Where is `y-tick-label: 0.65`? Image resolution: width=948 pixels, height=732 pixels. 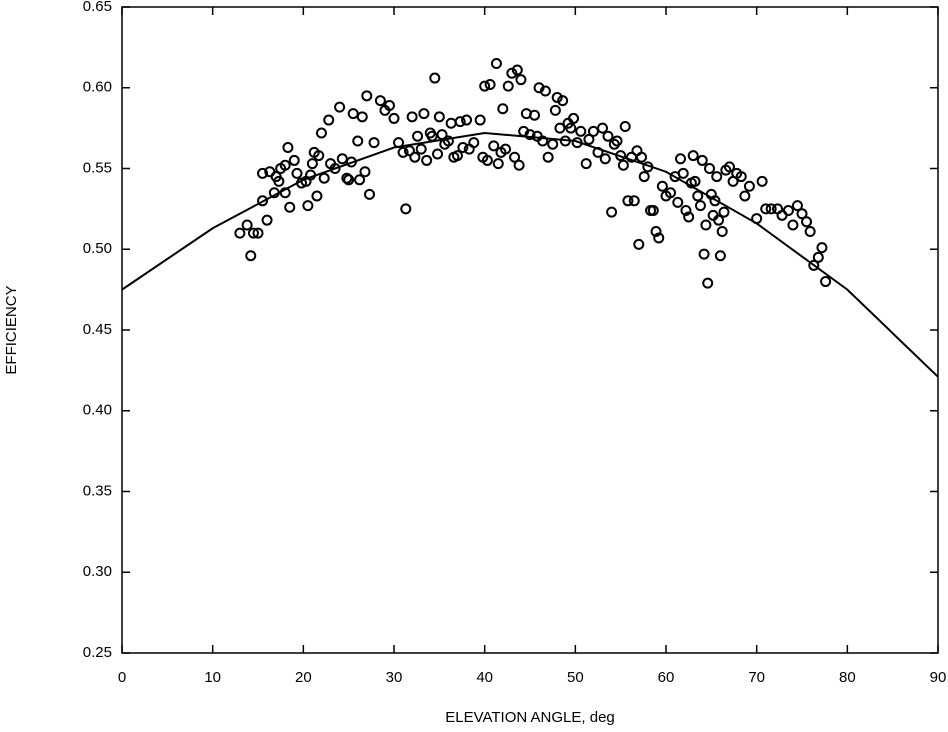
y-tick-label: 0.65 is located at coordinates (97, 7).